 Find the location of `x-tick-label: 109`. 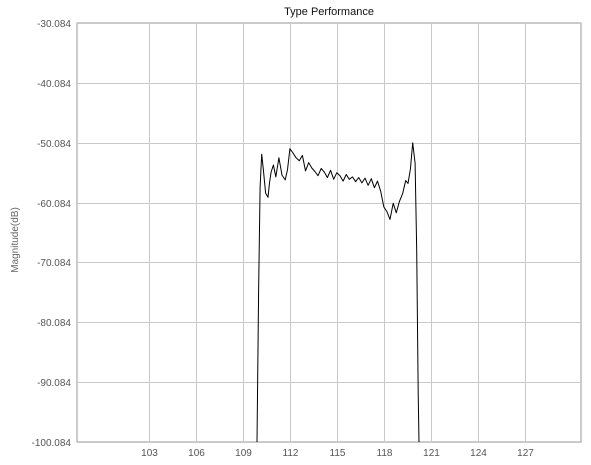

x-tick-label: 109 is located at coordinates (243, 453).